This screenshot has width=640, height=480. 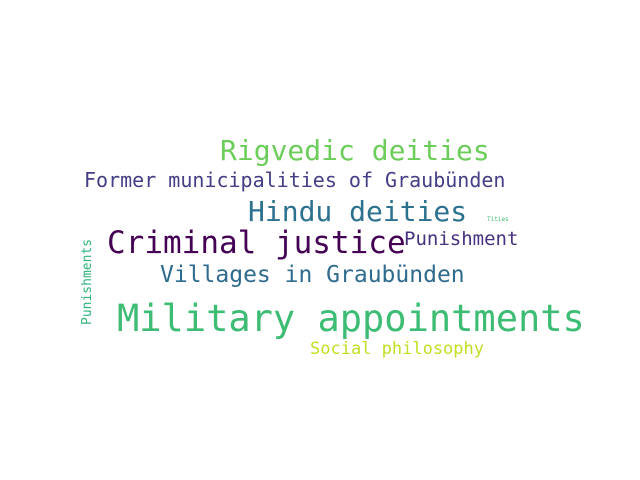 I want to click on word-criminal-justice: Criminal justice, so click(x=256, y=243).